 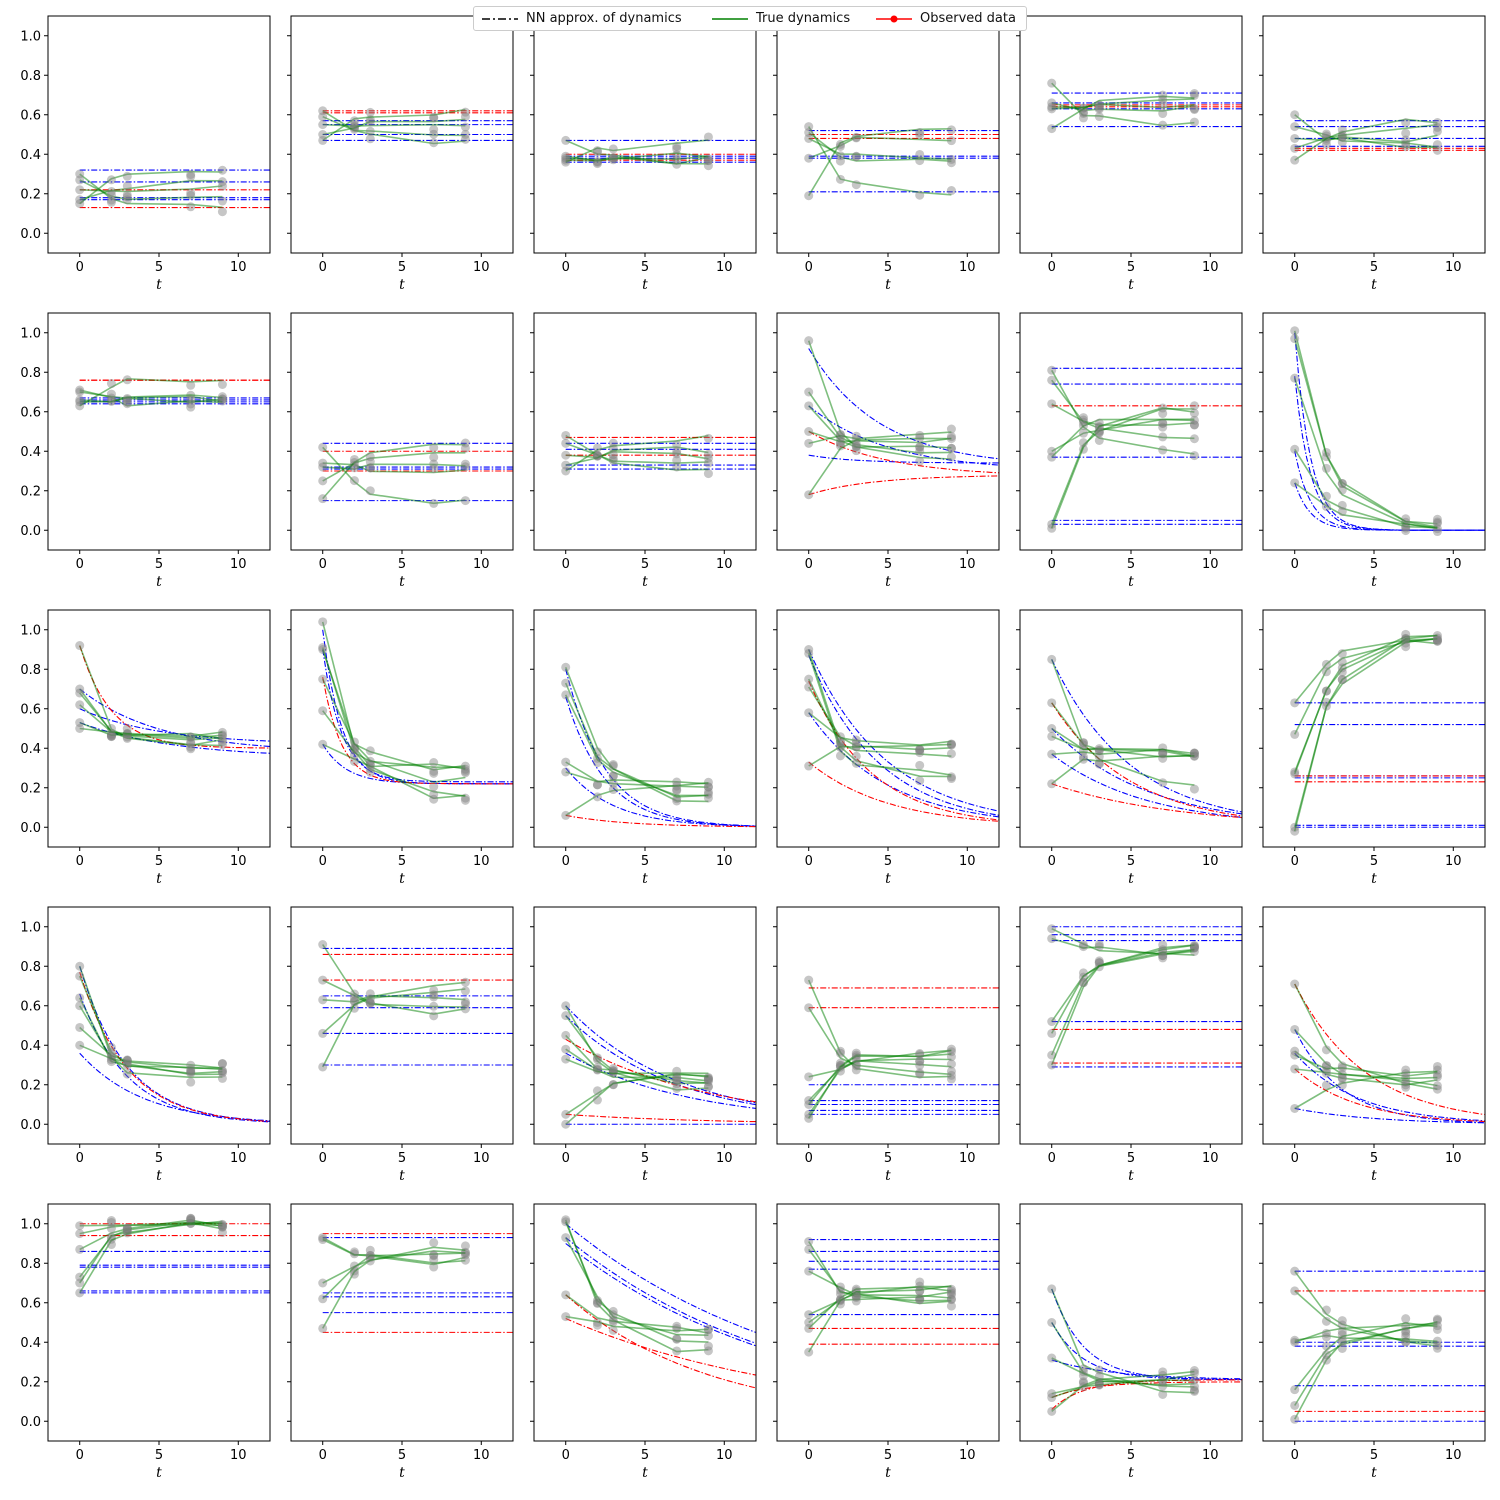 What do you see at coordinates (730, 19) in the screenshot?
I see `legend-true-swatch` at bounding box center [730, 19].